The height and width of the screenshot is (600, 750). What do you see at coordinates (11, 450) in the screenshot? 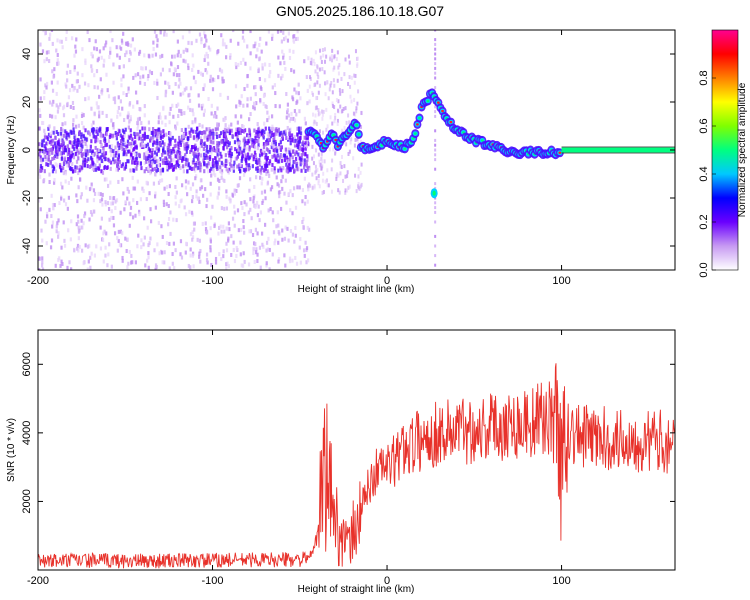
I see `snr-y-axis-label: SNR (10 * v/v)` at bounding box center [11, 450].